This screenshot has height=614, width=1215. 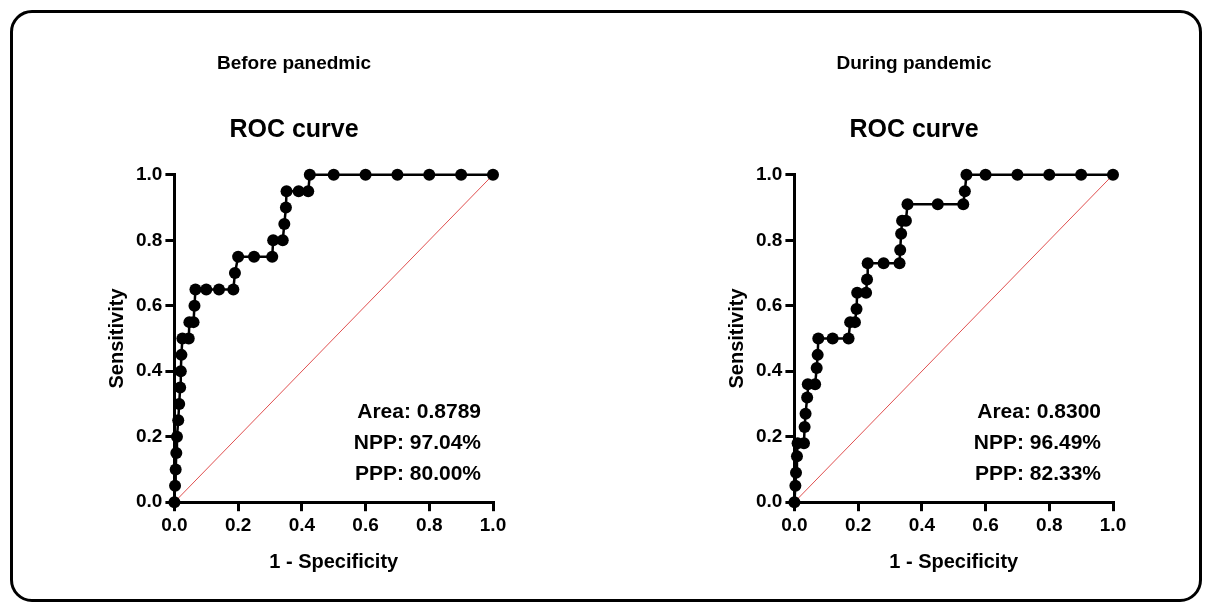 I want to click on annotation: Area: 0.8300, so click(x=1039, y=410).